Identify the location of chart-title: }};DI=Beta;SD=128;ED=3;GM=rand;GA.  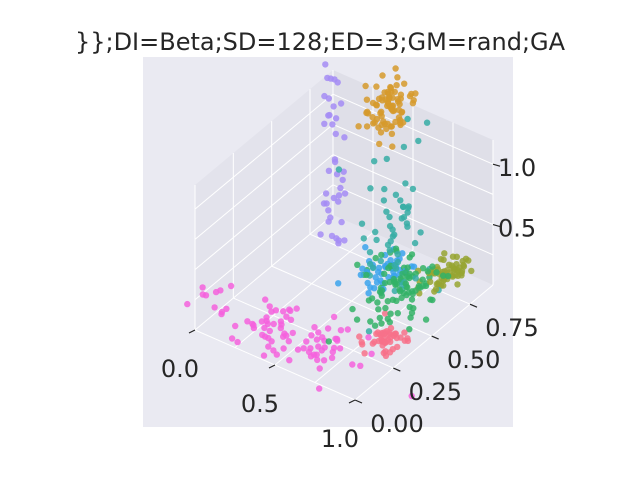
(320, 42).